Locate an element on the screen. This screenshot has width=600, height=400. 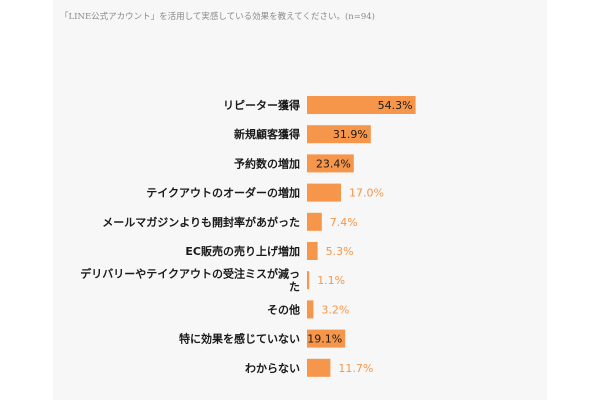
category-label: デリバリーやテイクアウトの受注ミスが減った is located at coordinates (190, 280).